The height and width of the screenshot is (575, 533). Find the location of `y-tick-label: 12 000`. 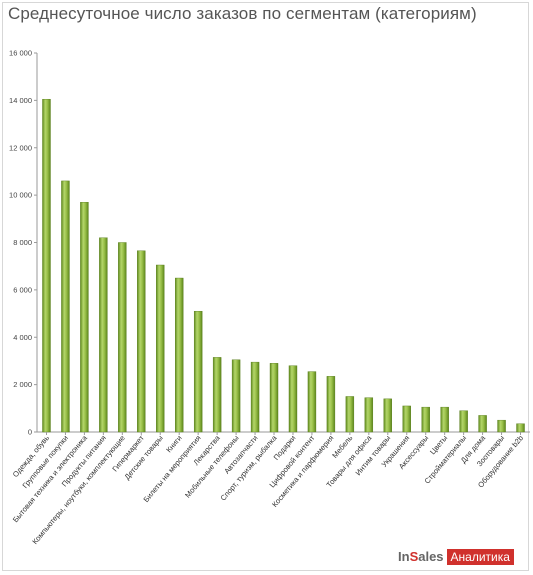

y-tick-label: 12 000 is located at coordinates (20, 147).